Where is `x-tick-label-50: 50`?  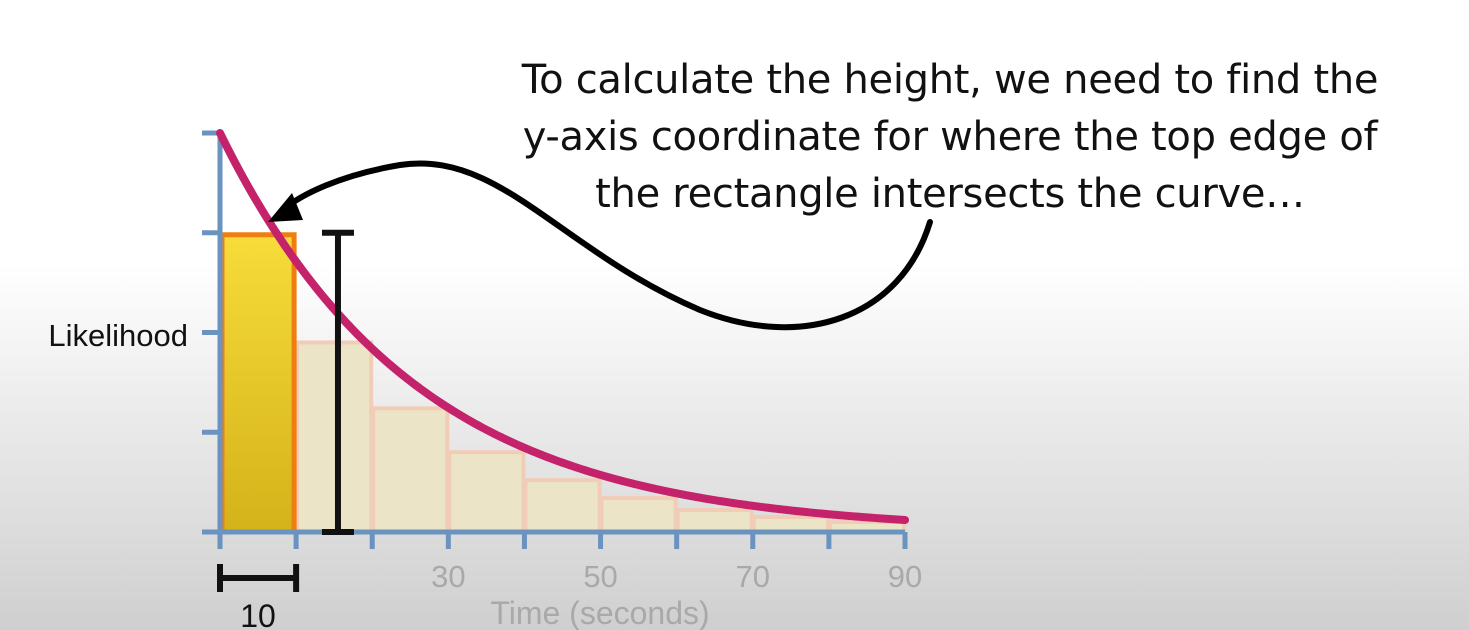
x-tick-label-50: 50 is located at coordinates (600, 576).